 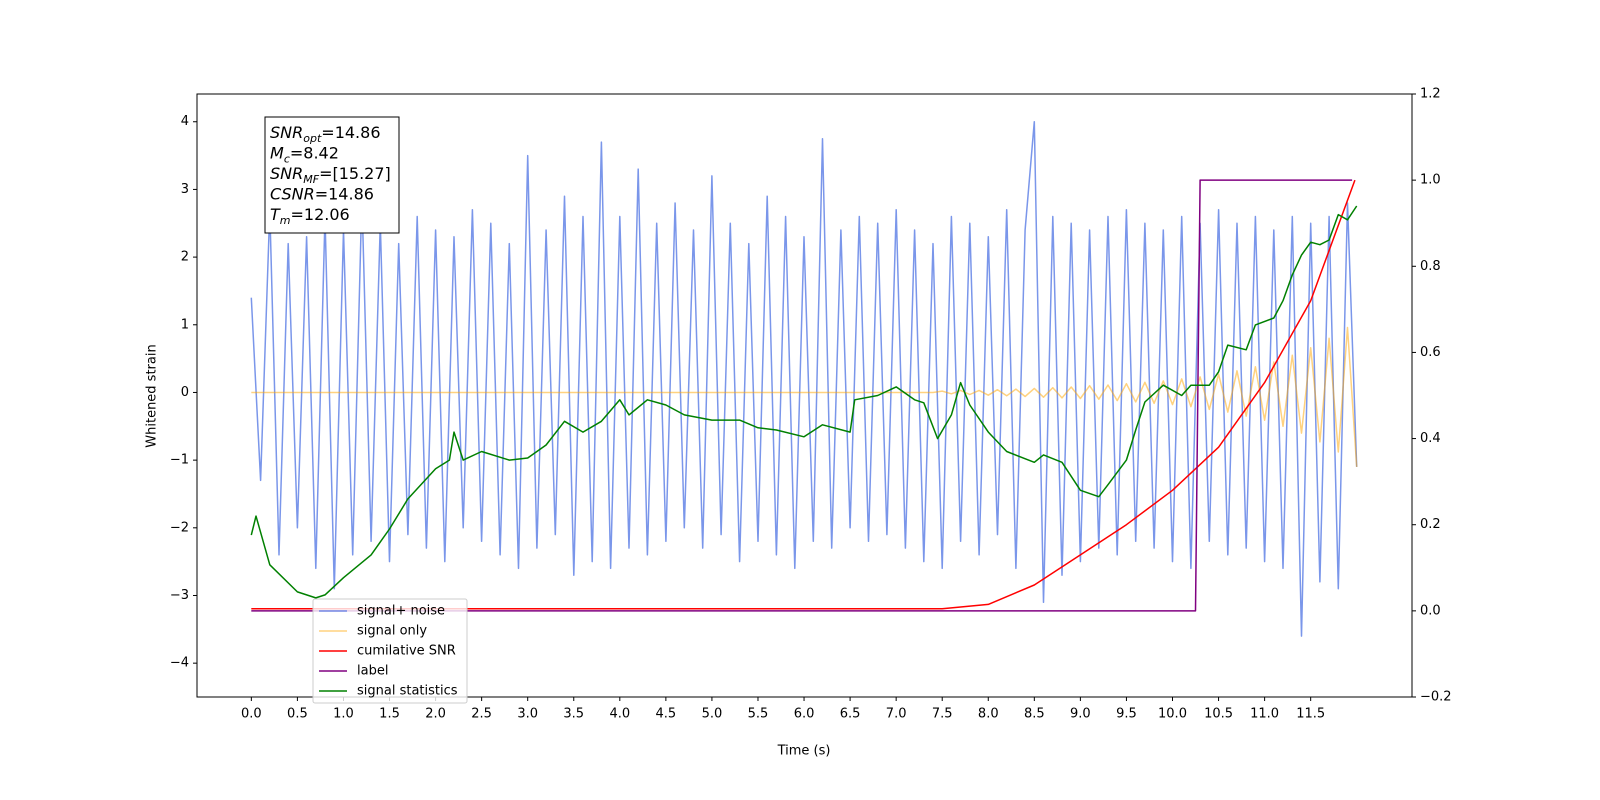 What do you see at coordinates (320, 214) in the screenshot?
I see `annotation-text: =12.06` at bounding box center [320, 214].